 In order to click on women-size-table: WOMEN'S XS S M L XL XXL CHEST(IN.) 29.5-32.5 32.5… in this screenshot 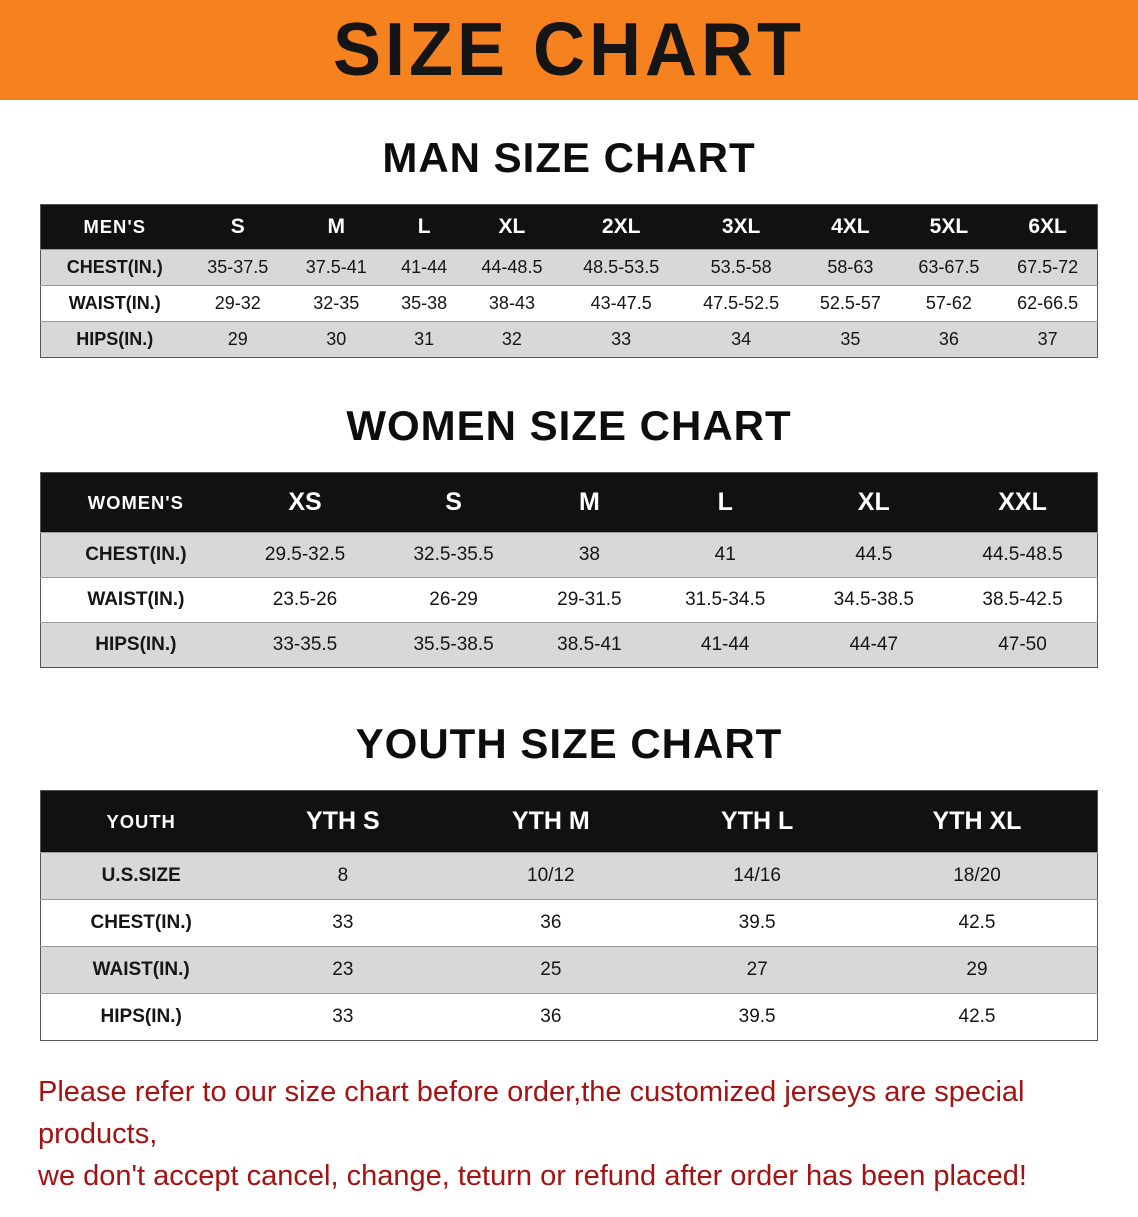, I will do `click(569, 570)`.